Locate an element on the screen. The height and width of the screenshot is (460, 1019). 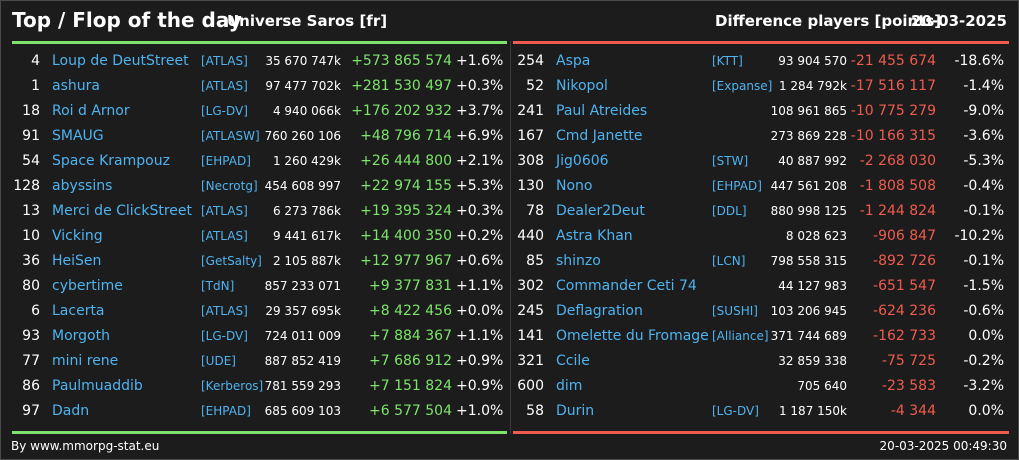
server-name: Universe Saros [fr] is located at coordinates (307, 21).